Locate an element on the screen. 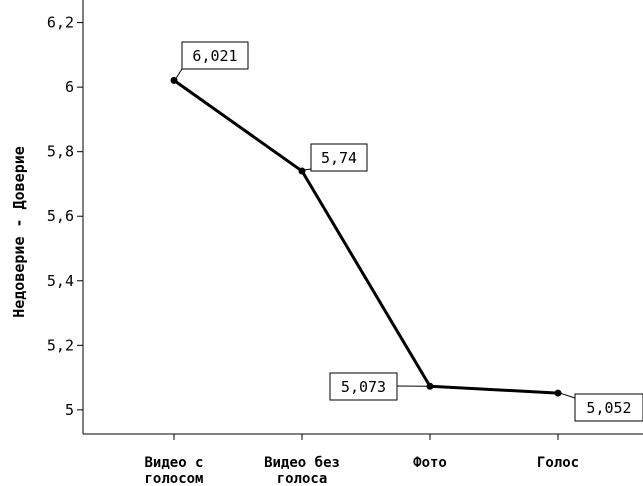  x-tick-label: Видео с is located at coordinates (173, 463).